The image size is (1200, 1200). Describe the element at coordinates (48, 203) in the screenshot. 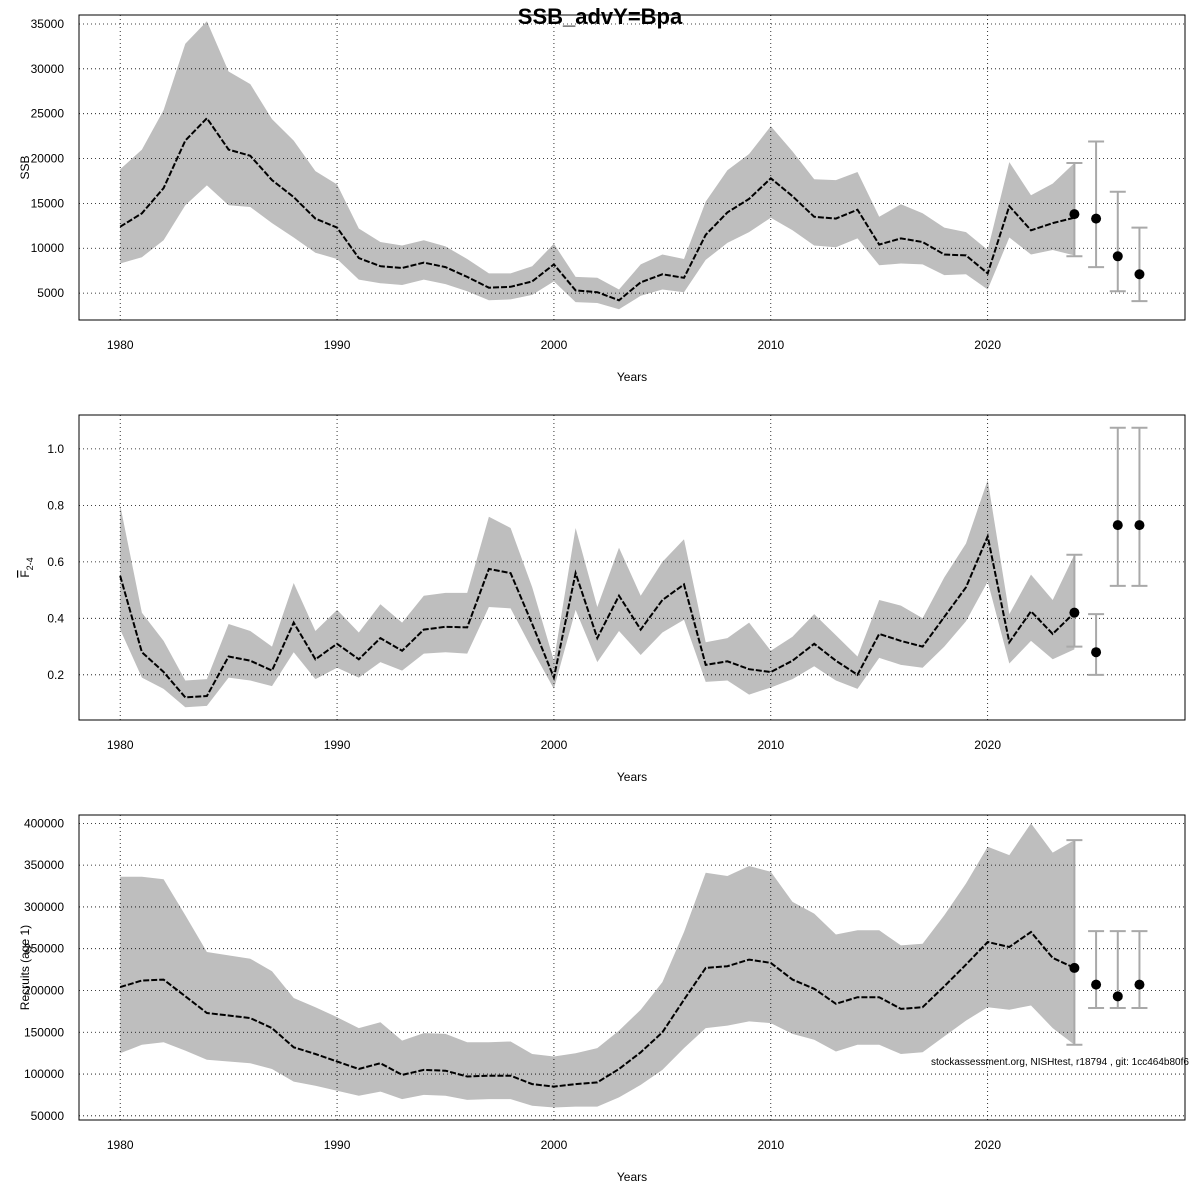

I see `y-tick-label: 15000` at that location.